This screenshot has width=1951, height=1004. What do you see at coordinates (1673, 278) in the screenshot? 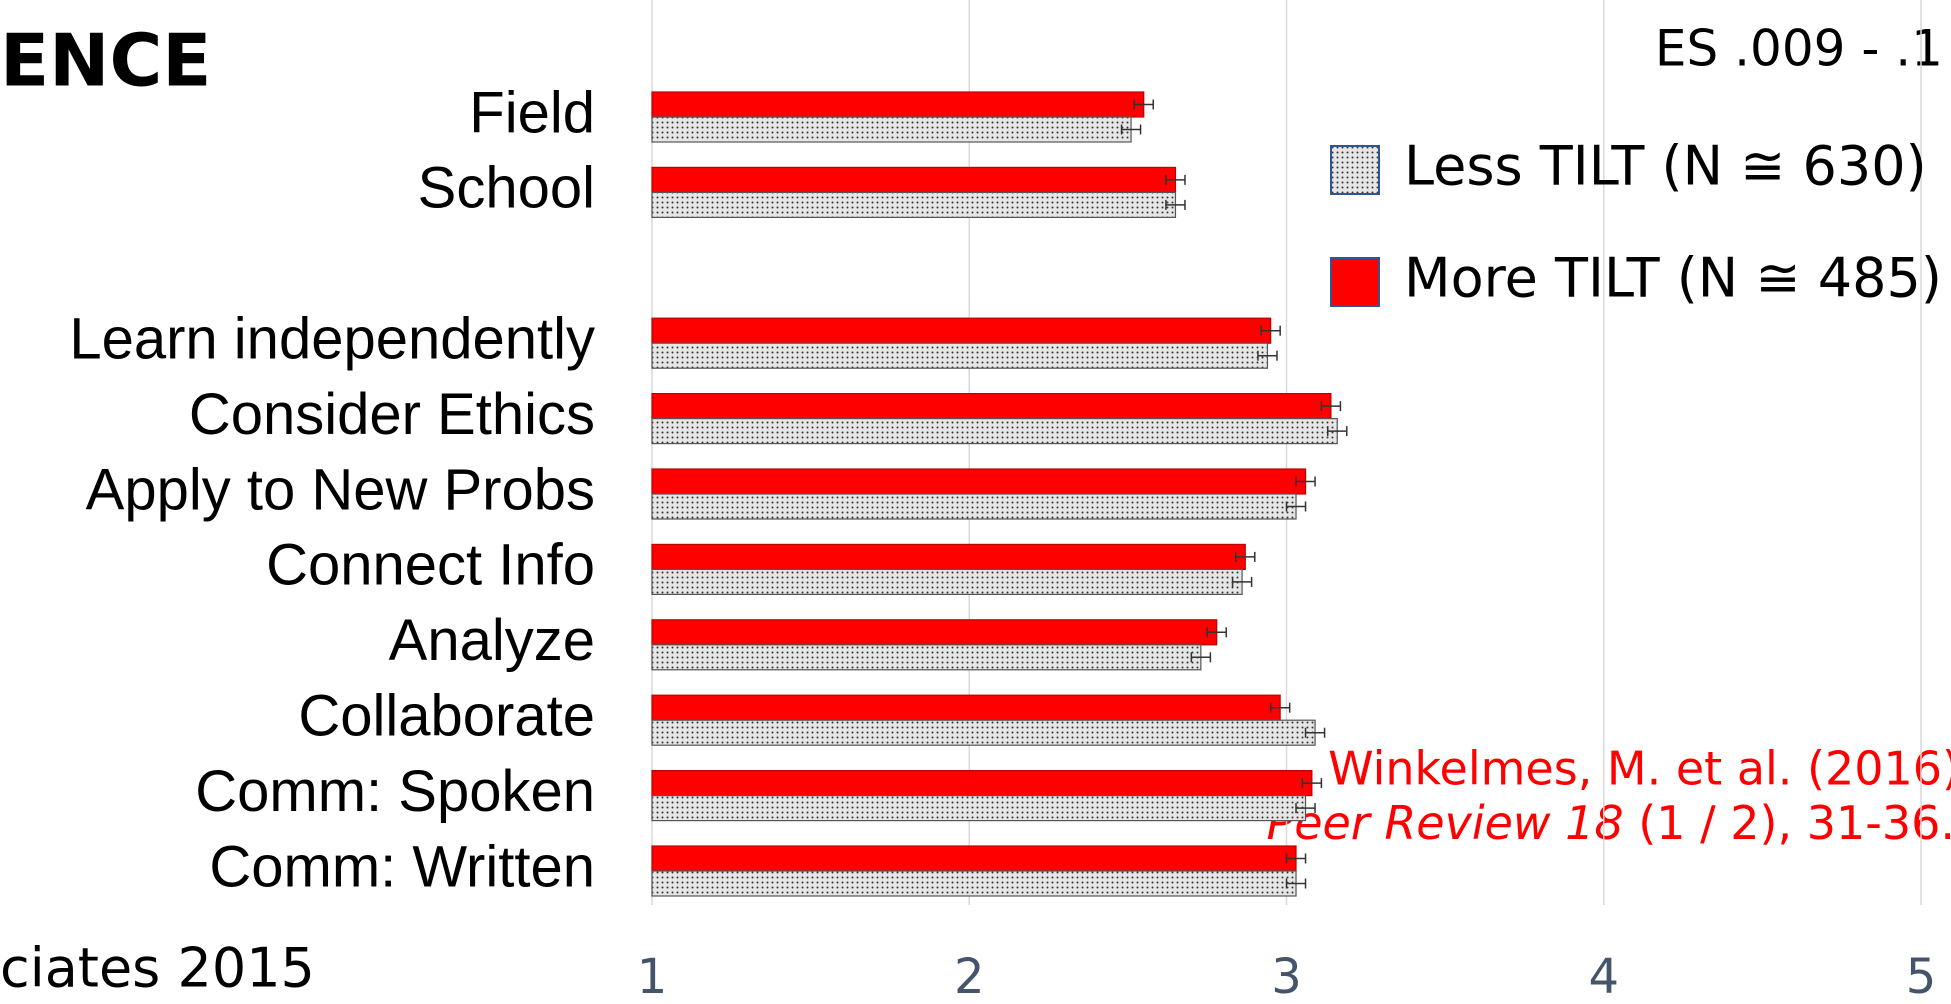
I see `legend-label: More TILT (N ≅ 485)` at bounding box center [1673, 278].